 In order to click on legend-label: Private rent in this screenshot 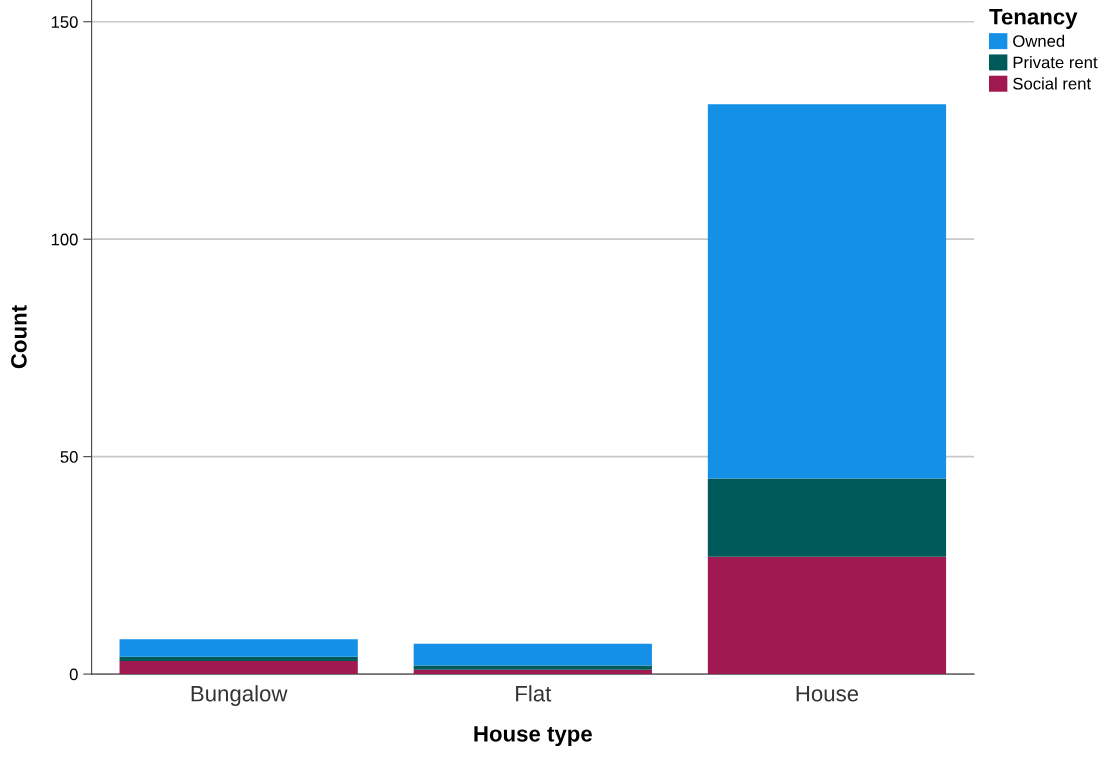, I will do `click(1055, 62)`.